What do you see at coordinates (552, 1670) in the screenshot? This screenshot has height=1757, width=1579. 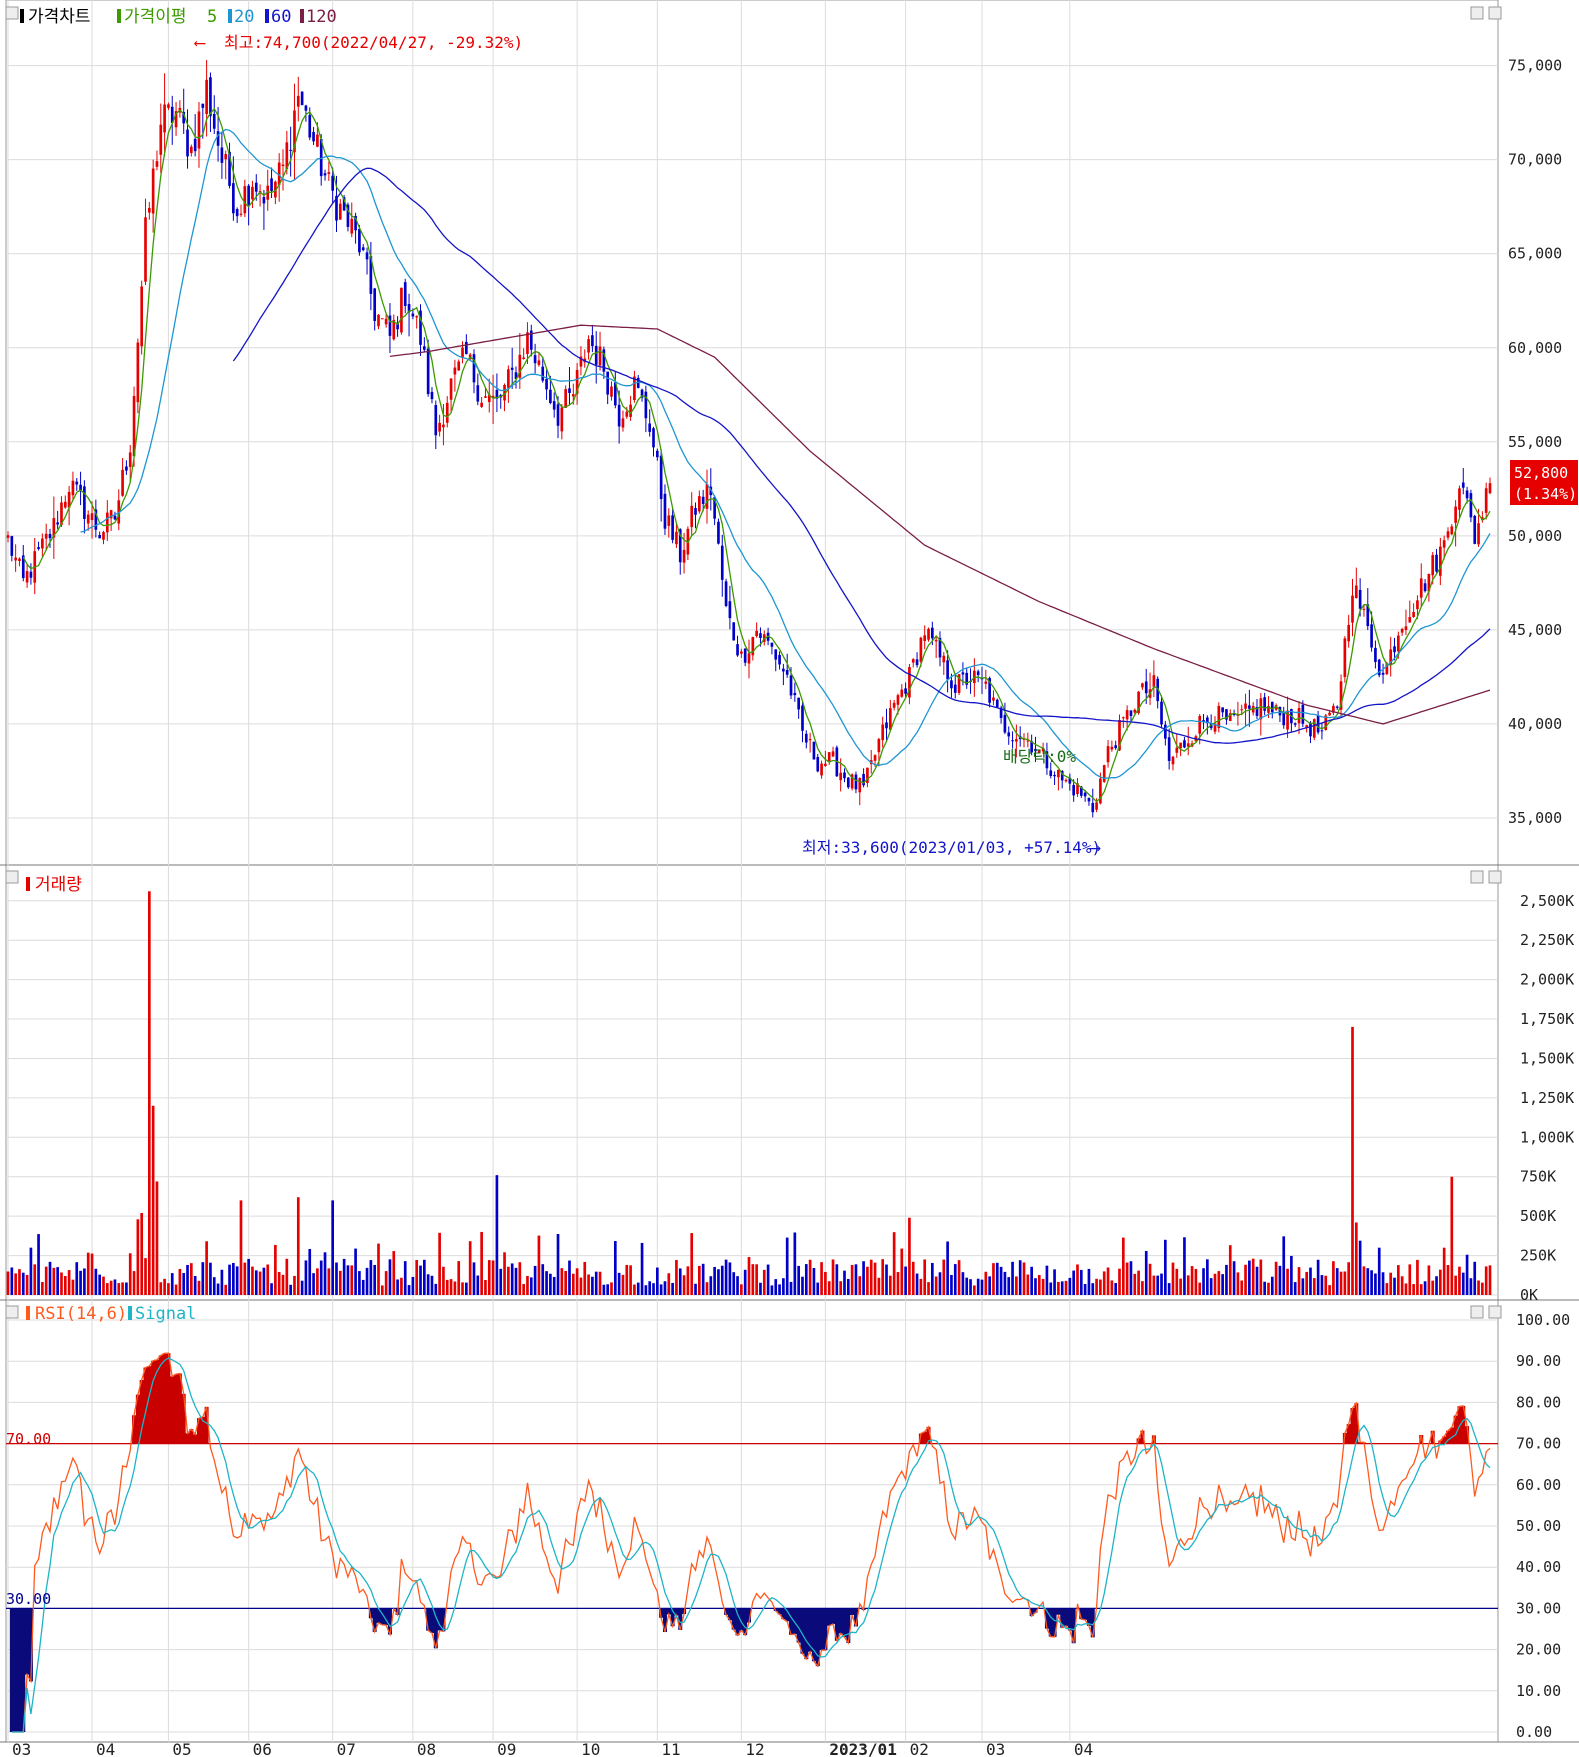 I see `rsi-oversold-fill` at bounding box center [552, 1670].